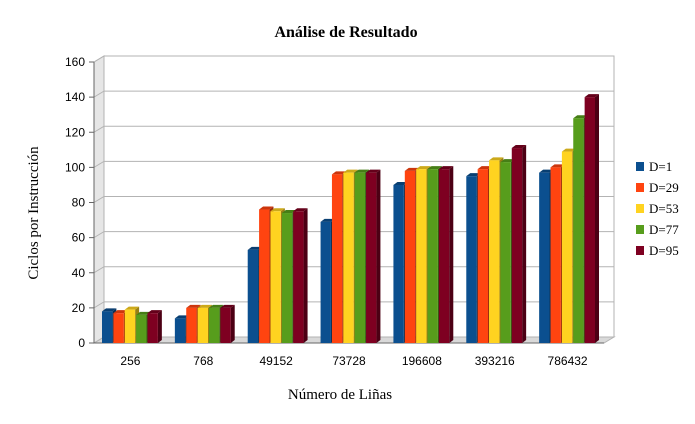 Image resolution: width=695 pixels, height=424 pixels. What do you see at coordinates (345, 32) in the screenshot?
I see `chart-title: Análise de Resultado` at bounding box center [345, 32].